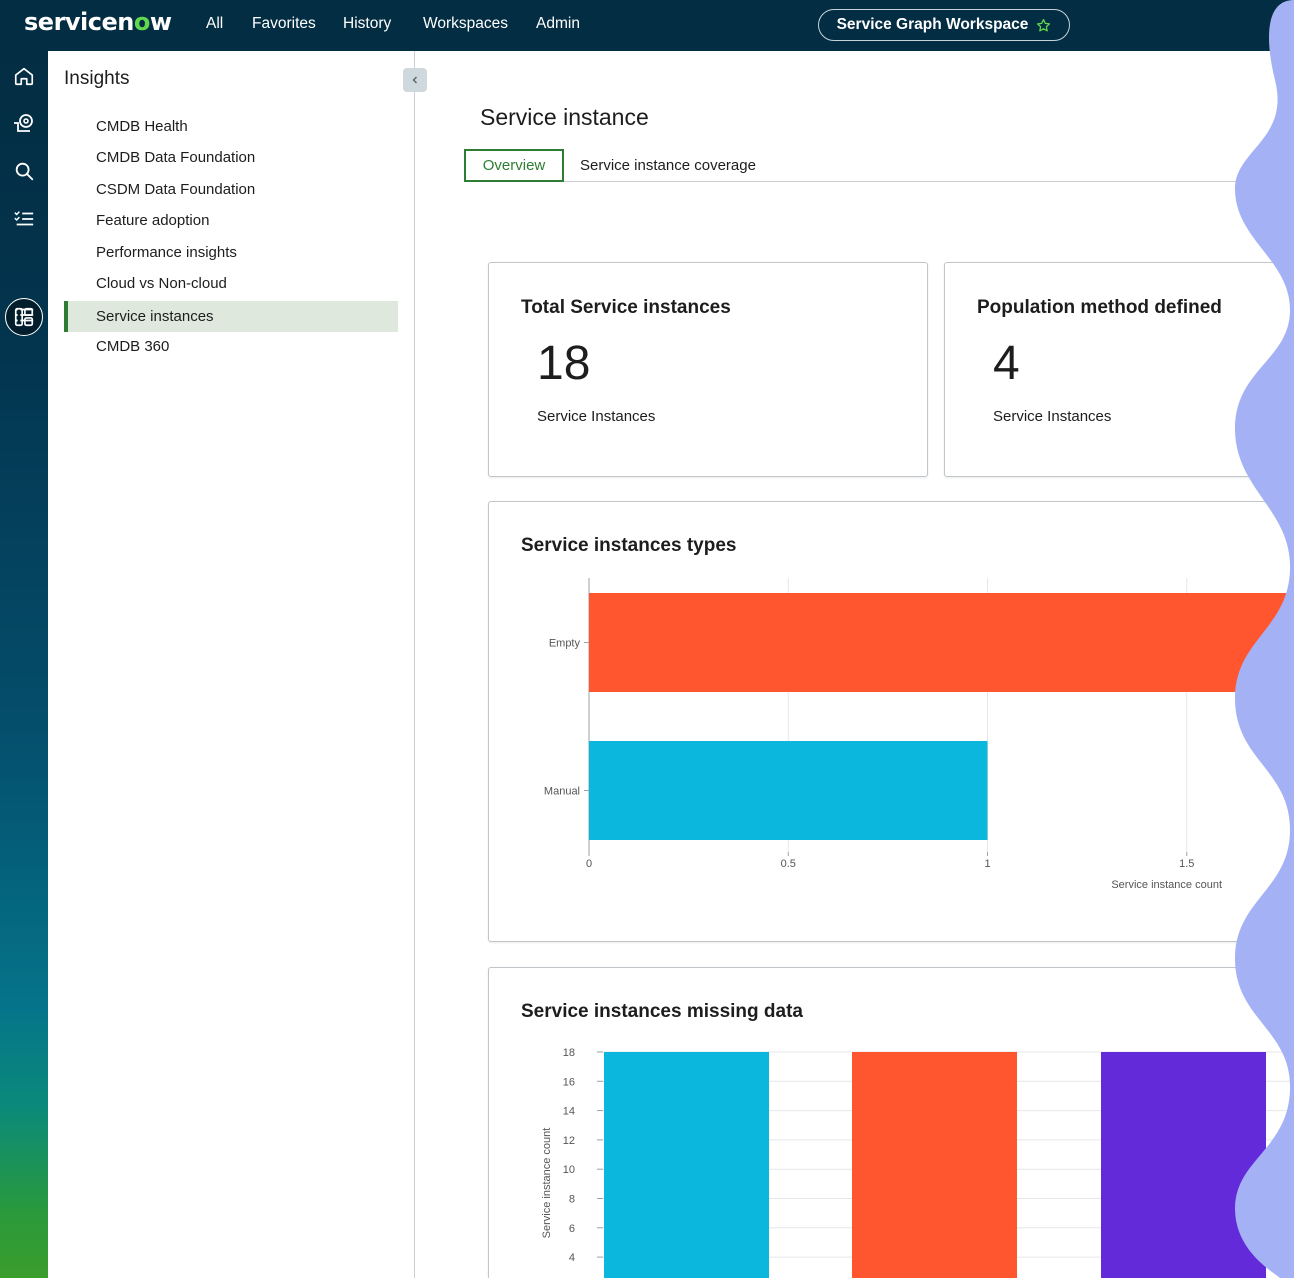  What do you see at coordinates (284, 23) in the screenshot?
I see `nav-favorites: Favorites` at bounding box center [284, 23].